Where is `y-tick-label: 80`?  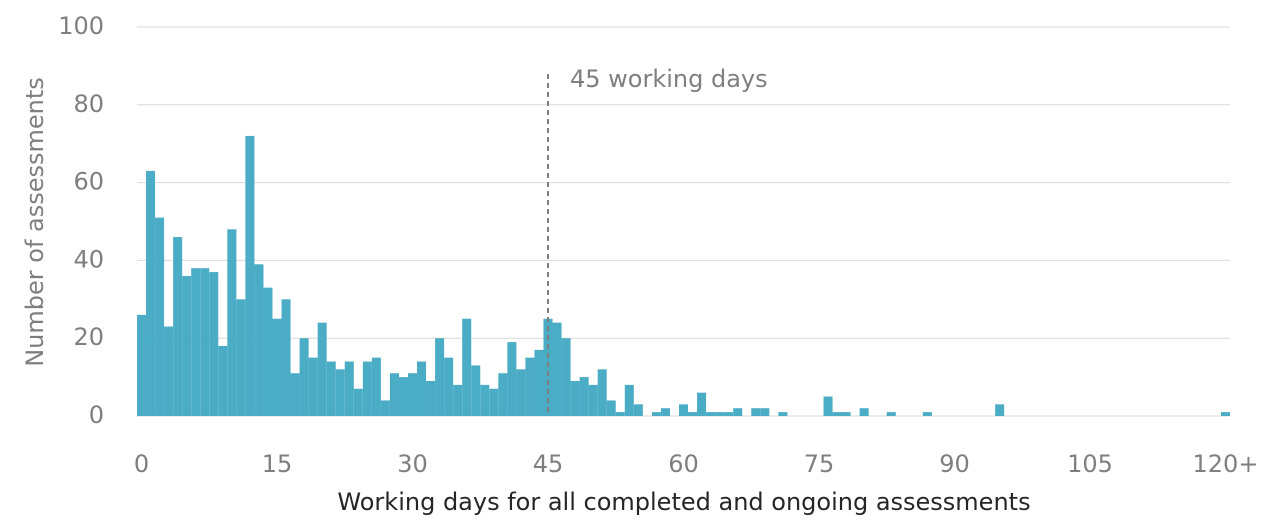 y-tick-label: 80 is located at coordinates (88, 104).